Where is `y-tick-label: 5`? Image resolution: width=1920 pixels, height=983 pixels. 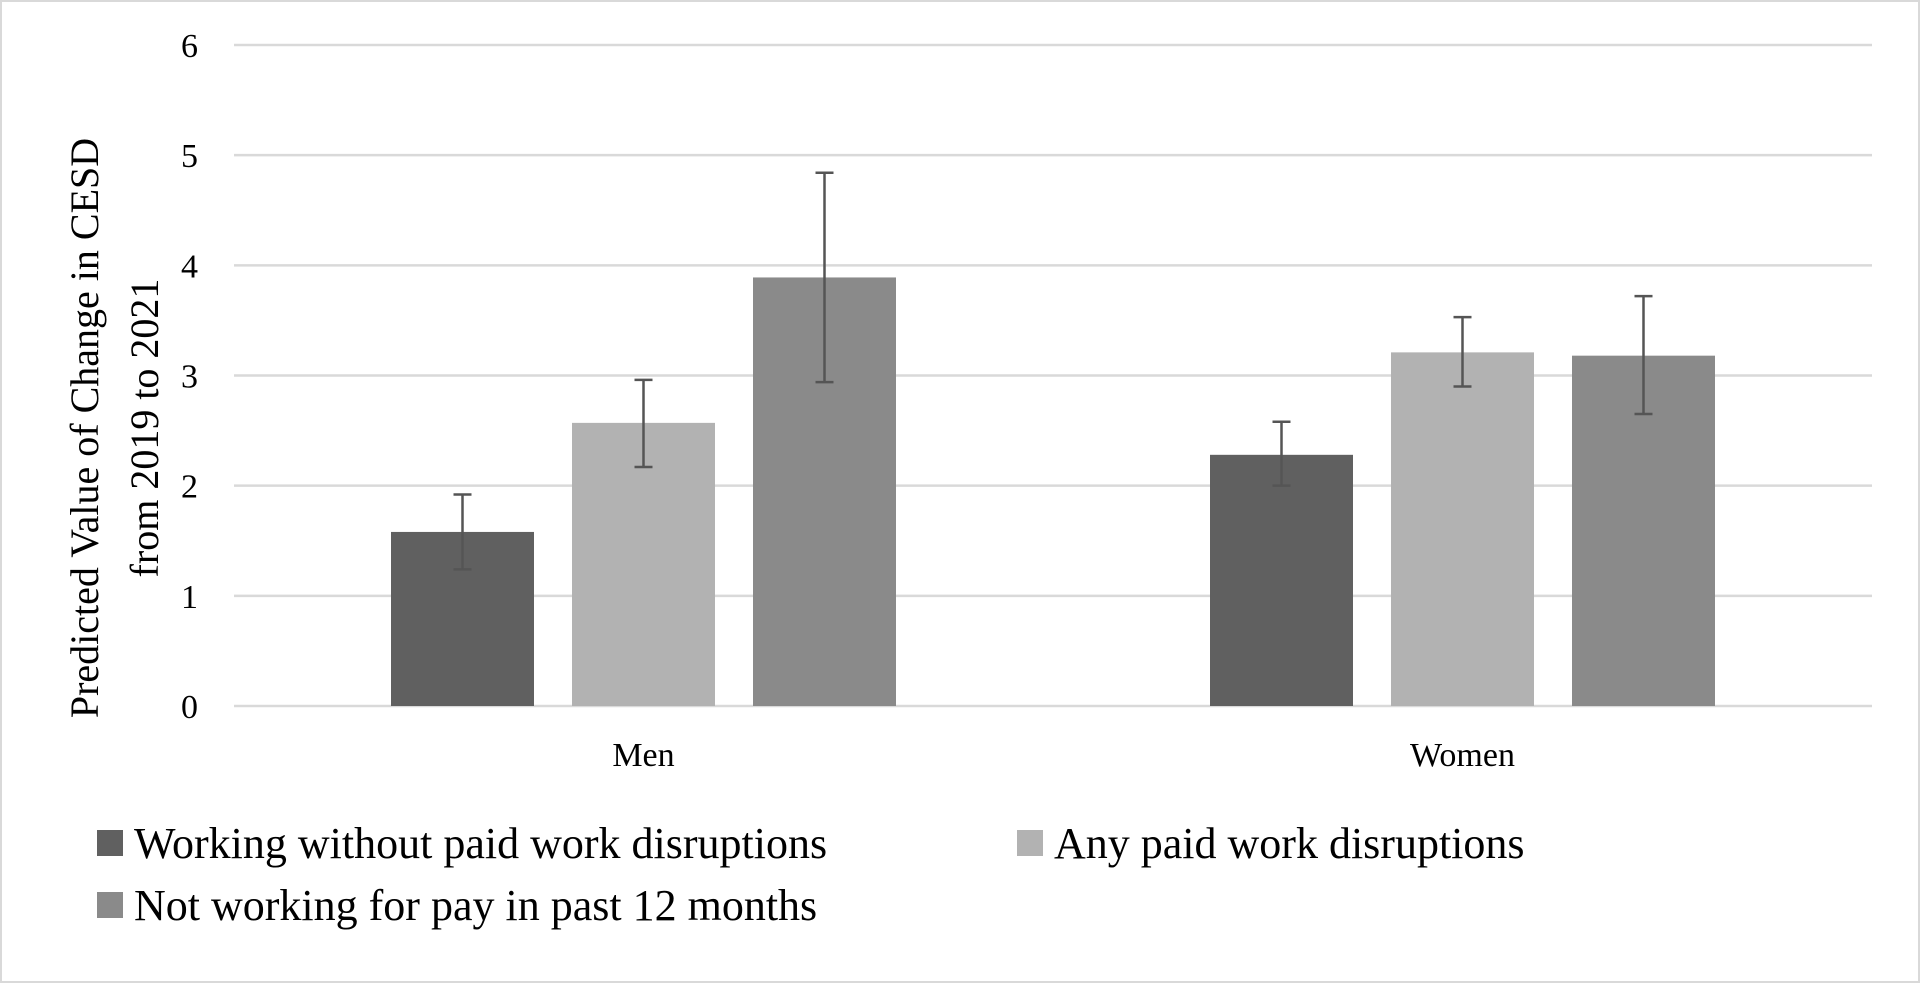
y-tick-label: 5 is located at coordinates (189, 156).